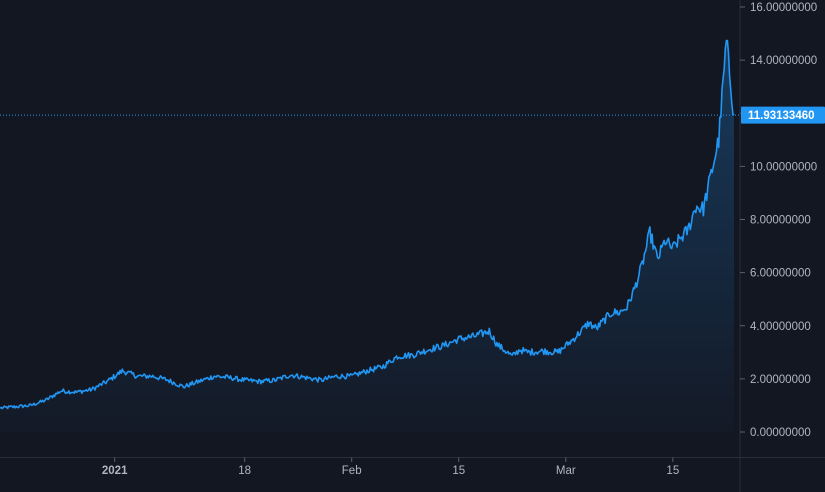 The height and width of the screenshot is (492, 825). I want to click on price-tick-label: 0.00000000, so click(780, 433).